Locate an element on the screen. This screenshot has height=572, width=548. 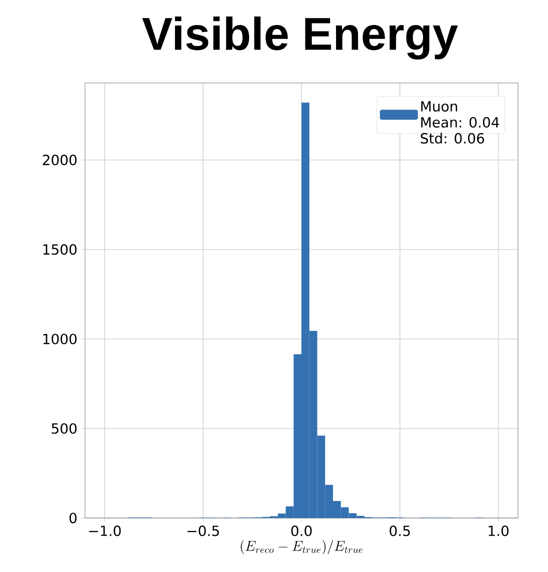
y-tick-label: 1000 is located at coordinates (60, 339).